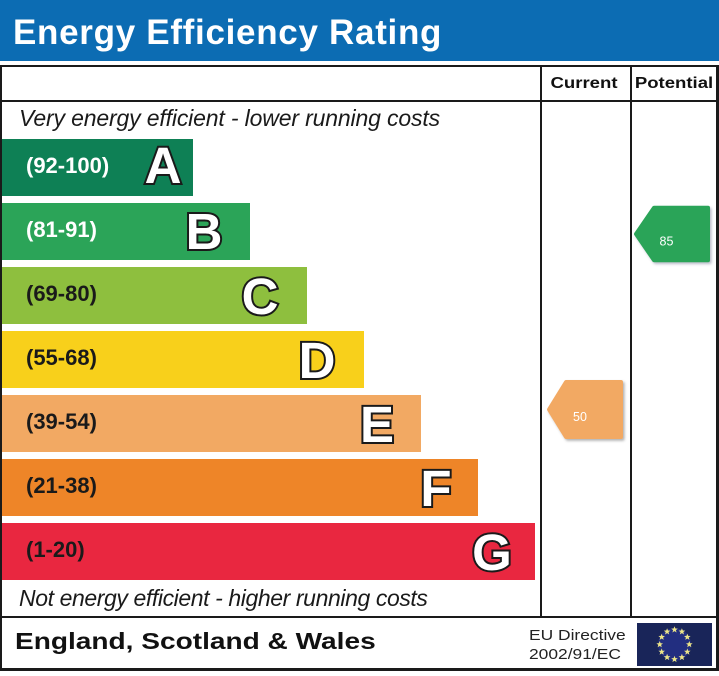 The image size is (719, 676). I want to click on svg-text: D, so click(317, 361).